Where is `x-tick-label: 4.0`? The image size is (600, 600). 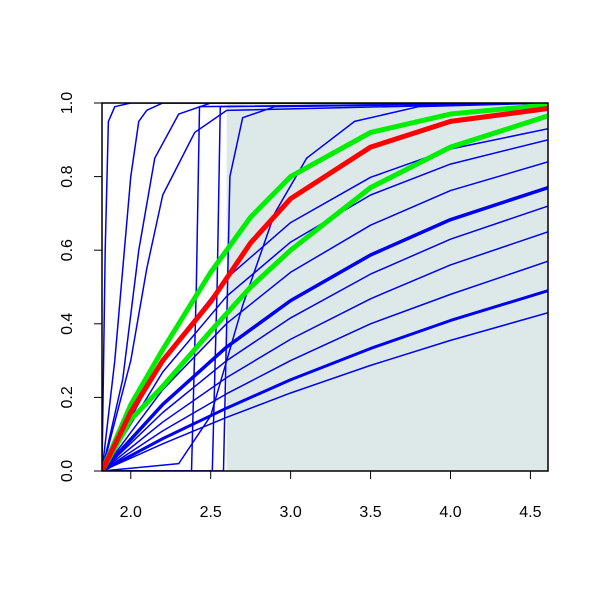 x-tick-label: 4.0 is located at coordinates (450, 512).